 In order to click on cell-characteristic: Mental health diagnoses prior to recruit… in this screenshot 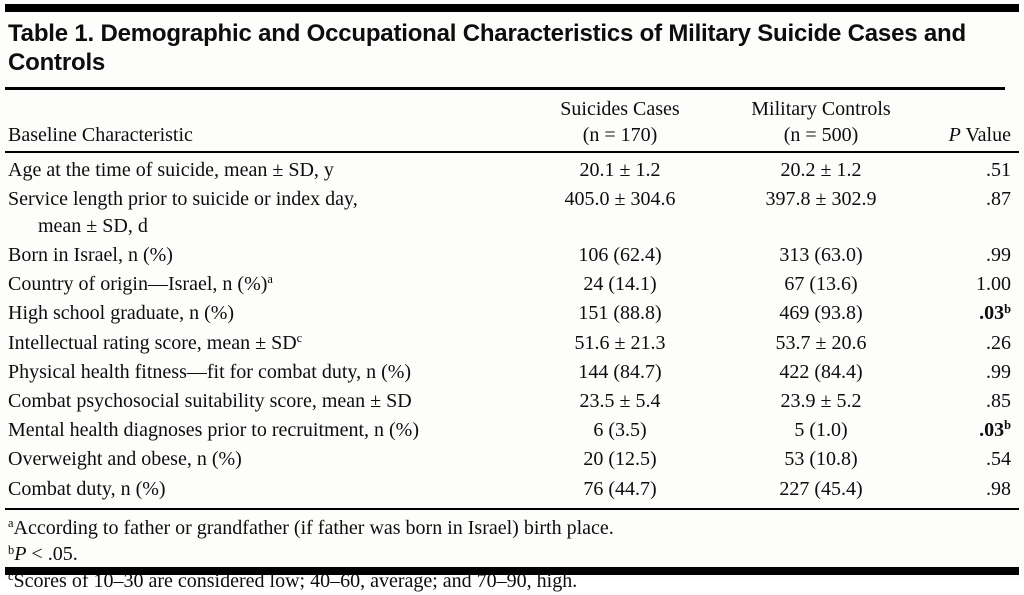, I will do `click(213, 430)`.